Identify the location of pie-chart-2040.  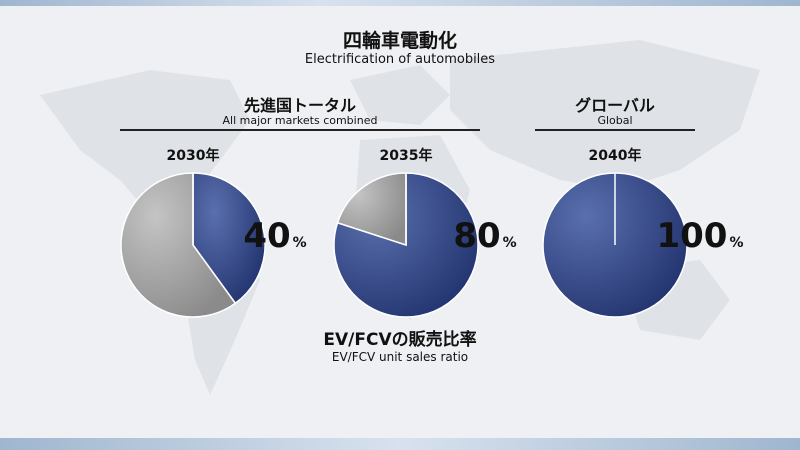
(615, 245).